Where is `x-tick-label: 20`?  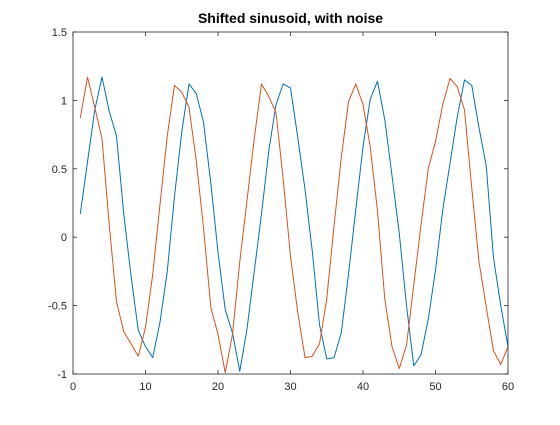
x-tick-label: 20 is located at coordinates (218, 387).